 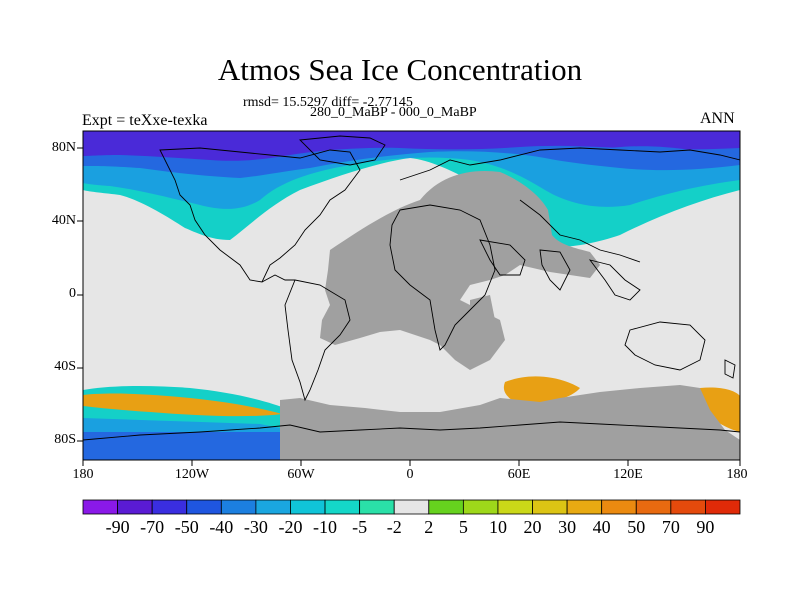 I want to click on stats-text: rmsd= 15.5297 diff= -2.77145, so click(x=328, y=102).